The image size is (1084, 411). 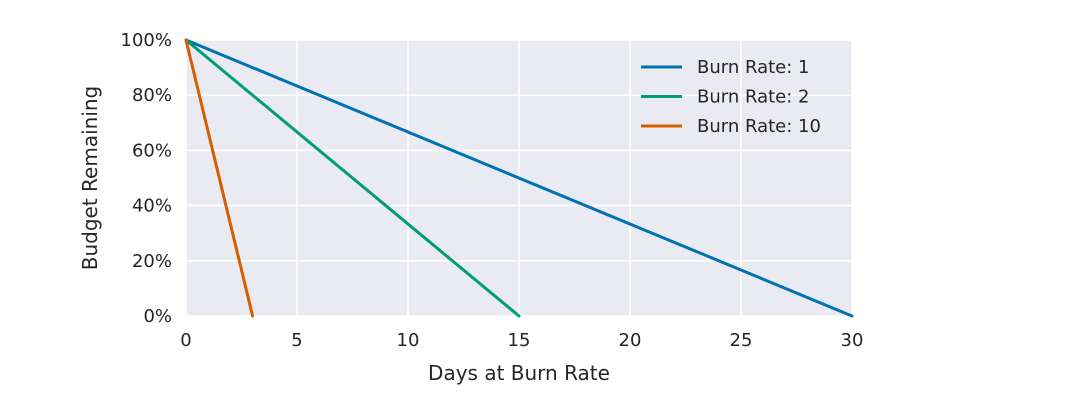 What do you see at coordinates (630, 340) in the screenshot?
I see `x-tick-label: 20` at bounding box center [630, 340].